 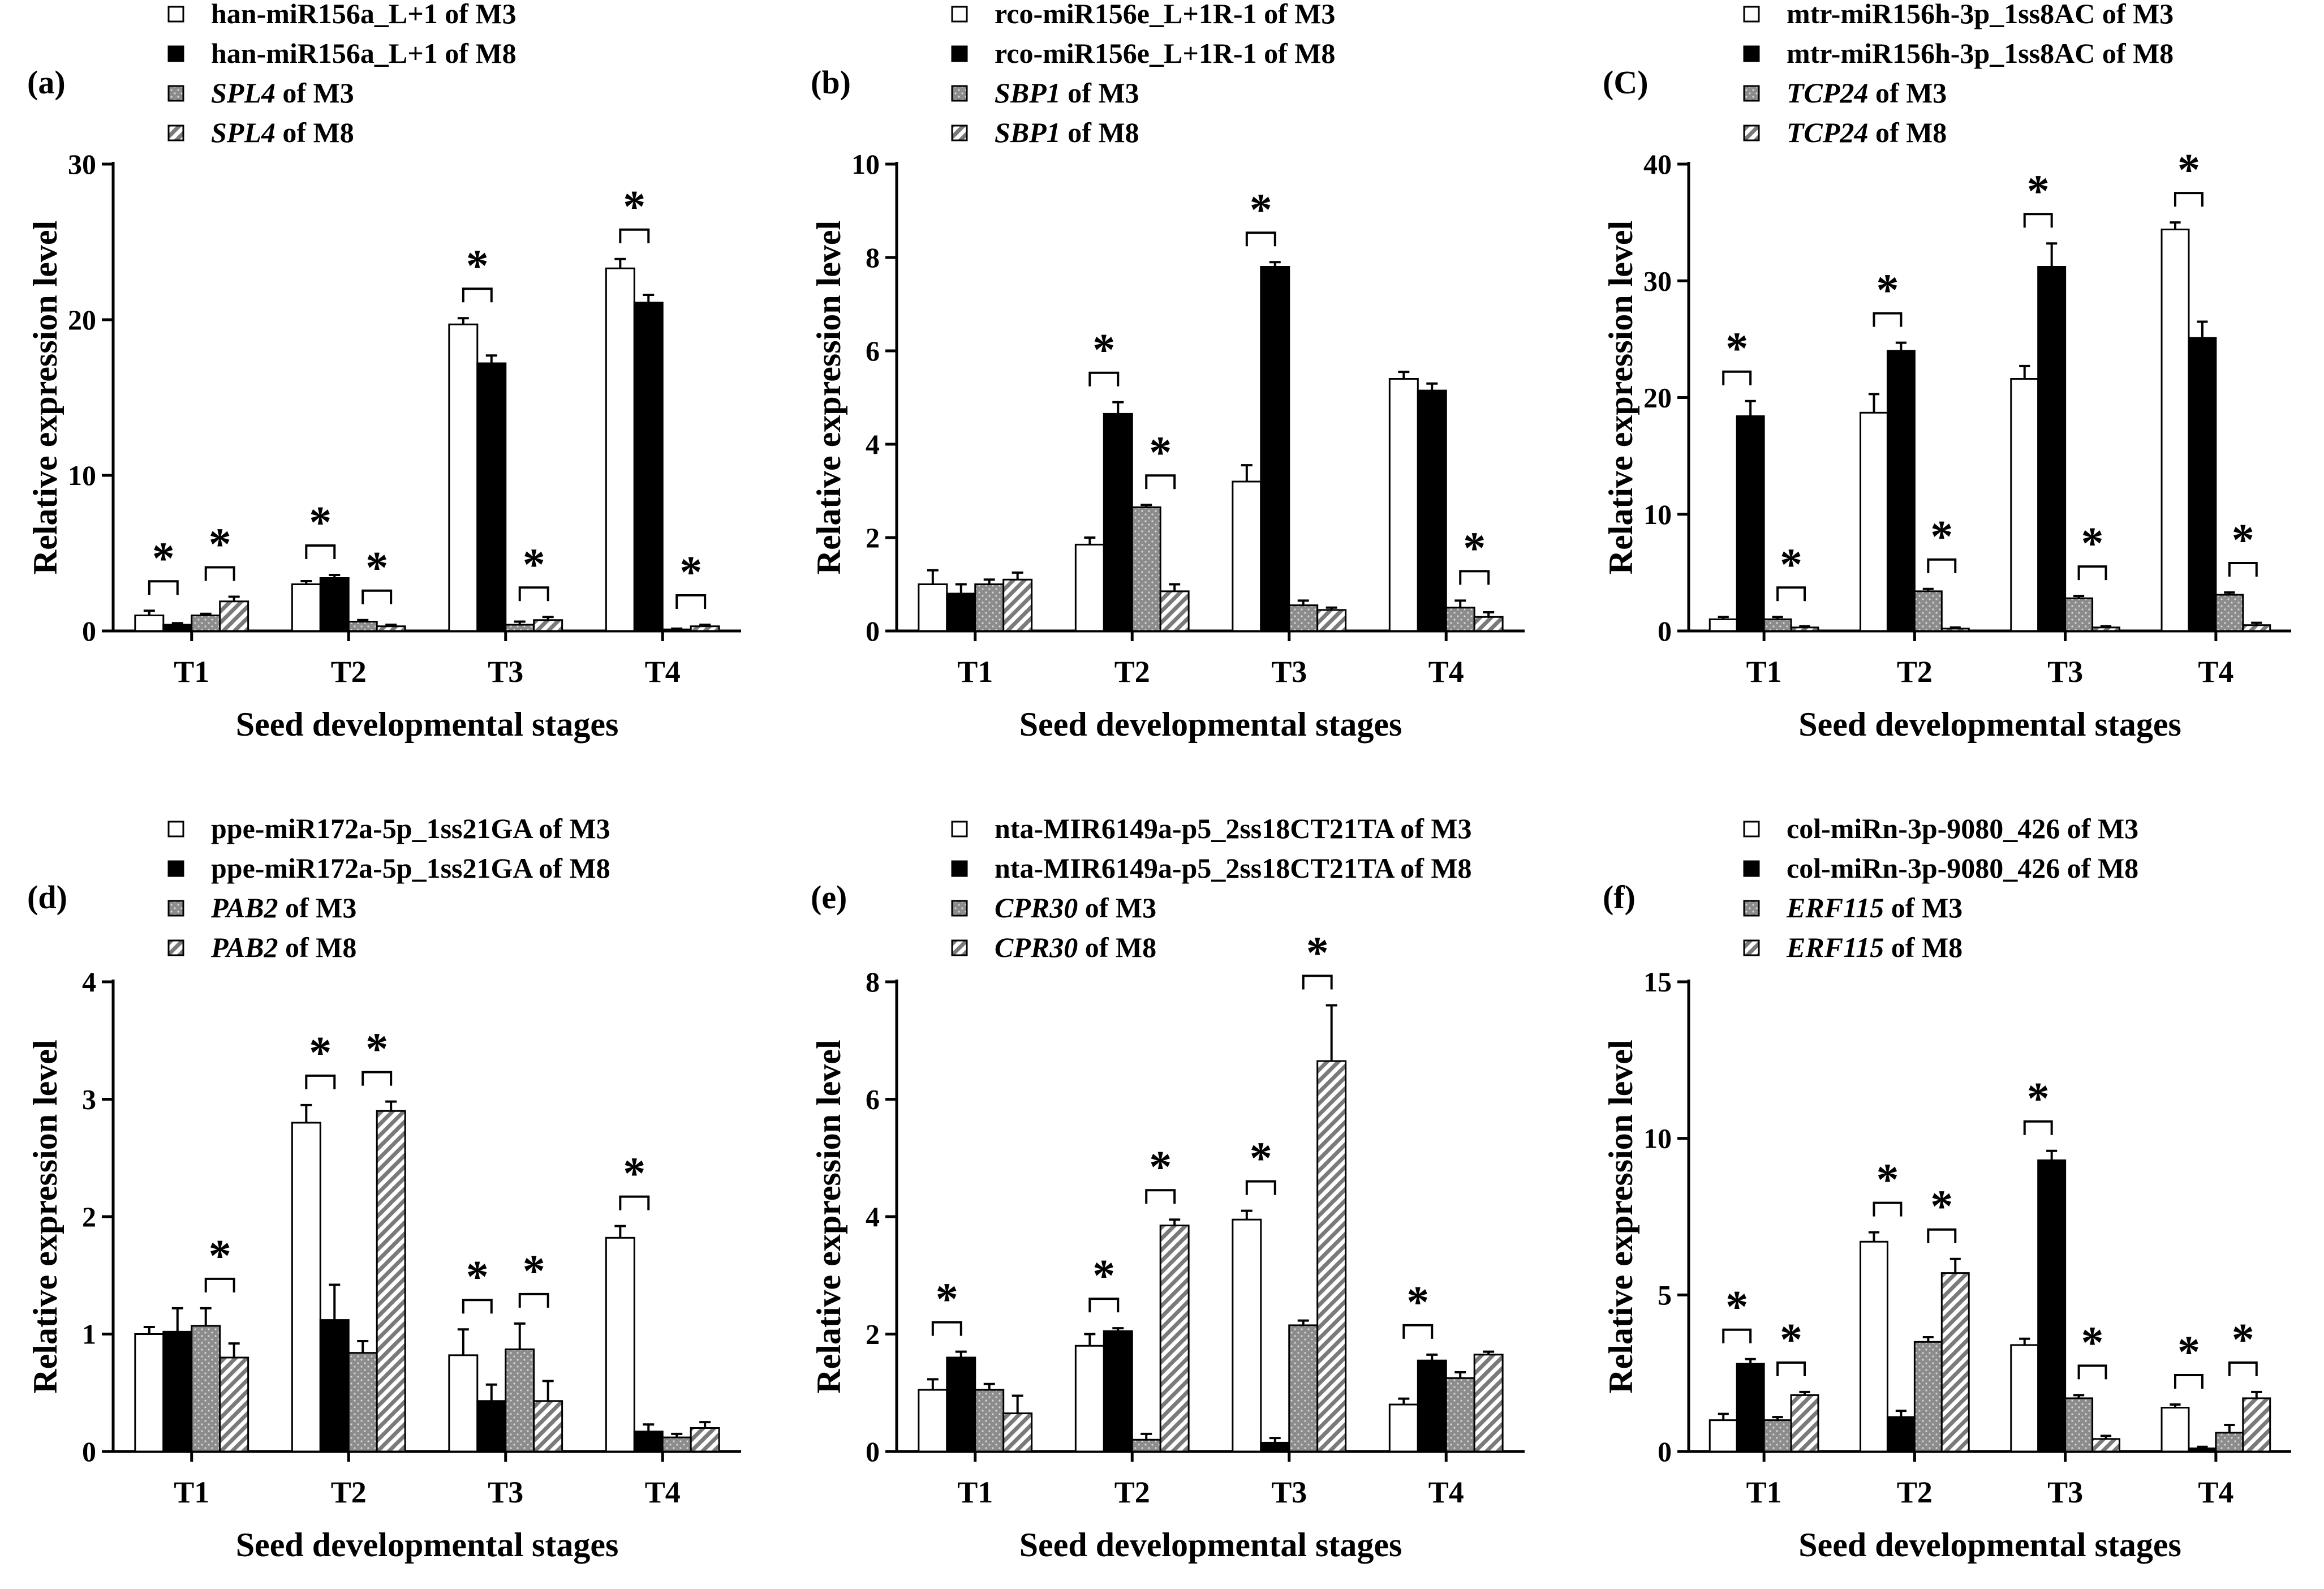 What do you see at coordinates (1980, 14) in the screenshot?
I see `legend-label-mirna-m3: mtr-miR156h-3p_1ss8AC of M3` at bounding box center [1980, 14].